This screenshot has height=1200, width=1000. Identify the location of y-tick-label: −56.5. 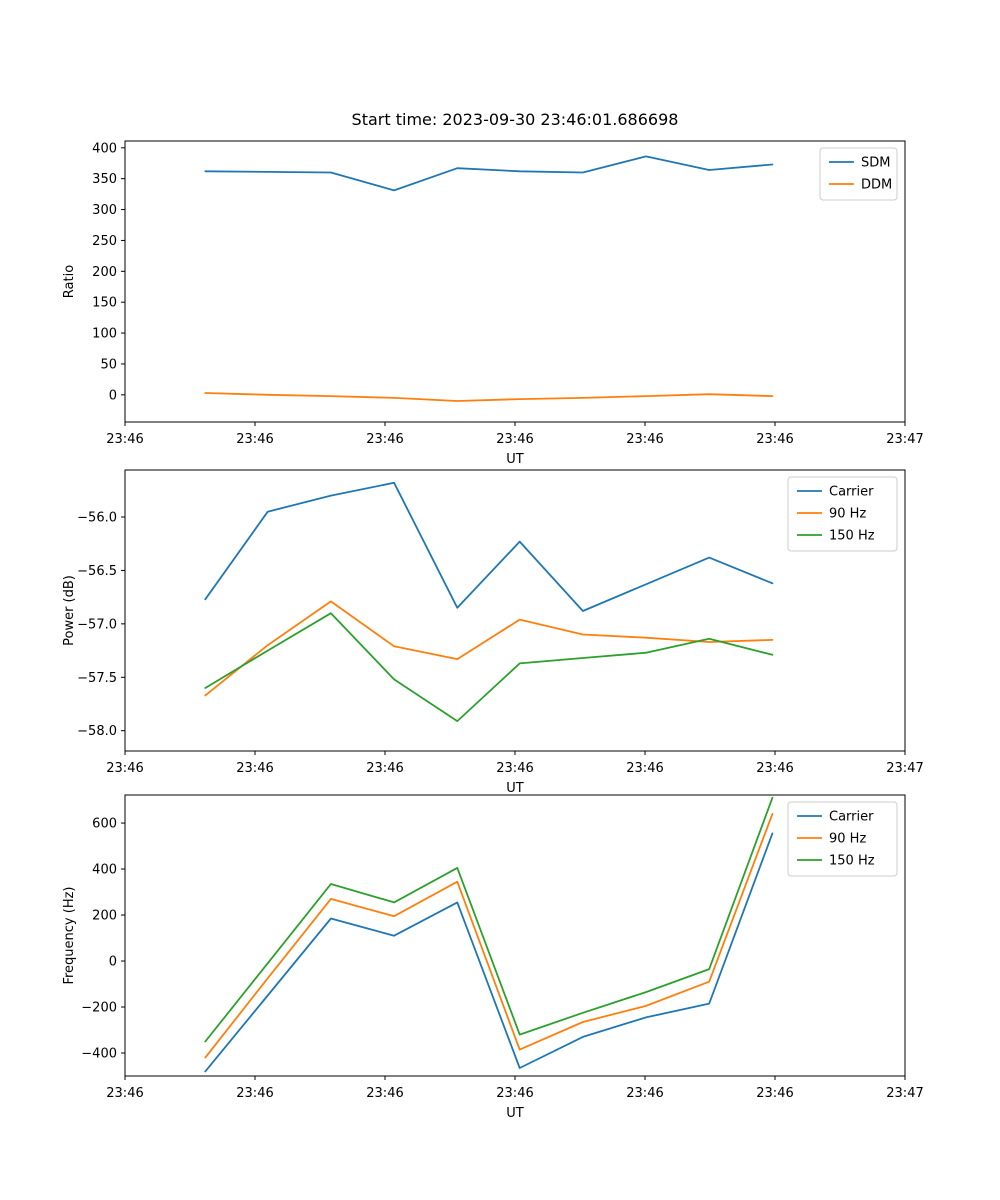
(97, 571).